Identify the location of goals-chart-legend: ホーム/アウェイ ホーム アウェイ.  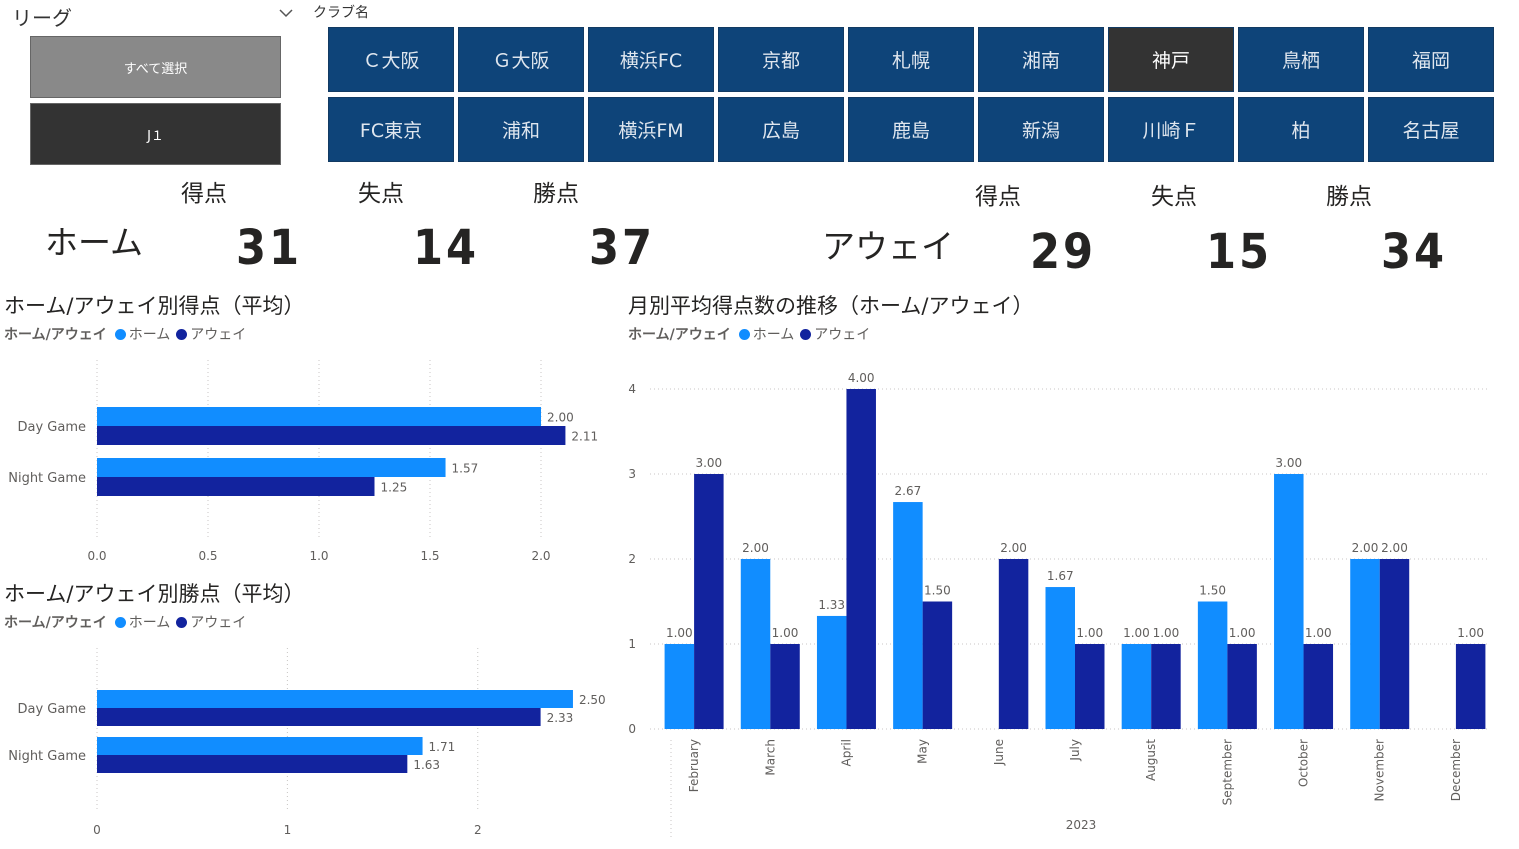
(128, 334).